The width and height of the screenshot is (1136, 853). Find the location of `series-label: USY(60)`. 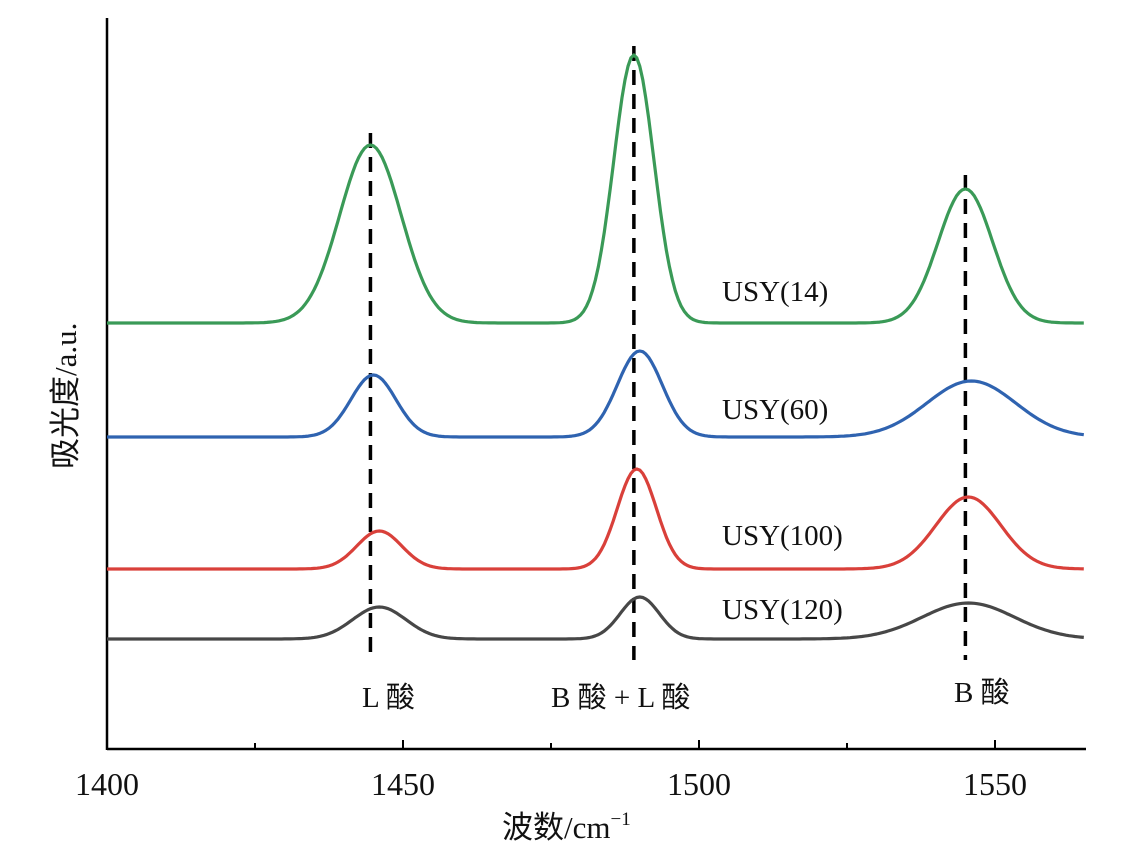

series-label: USY(60) is located at coordinates (775, 410).